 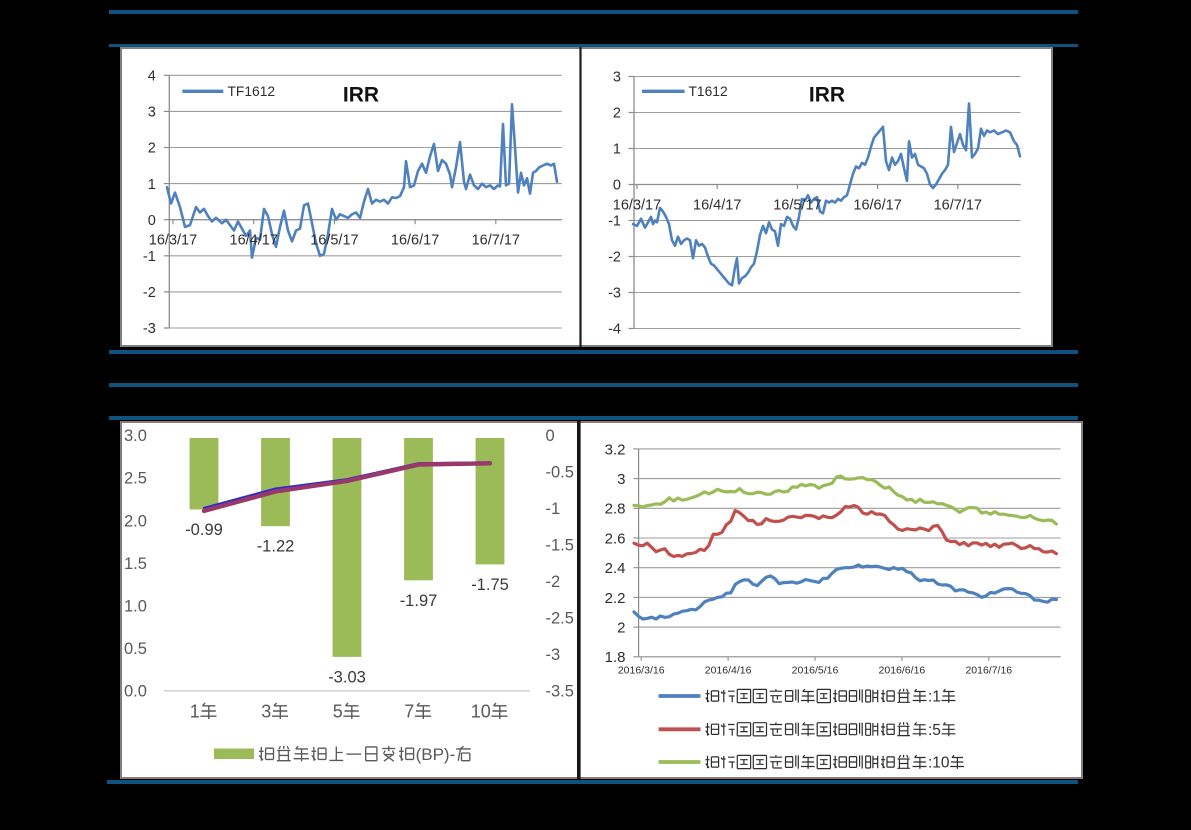 What do you see at coordinates (338, 712) in the screenshot?
I see `svg-text: 5` at bounding box center [338, 712].